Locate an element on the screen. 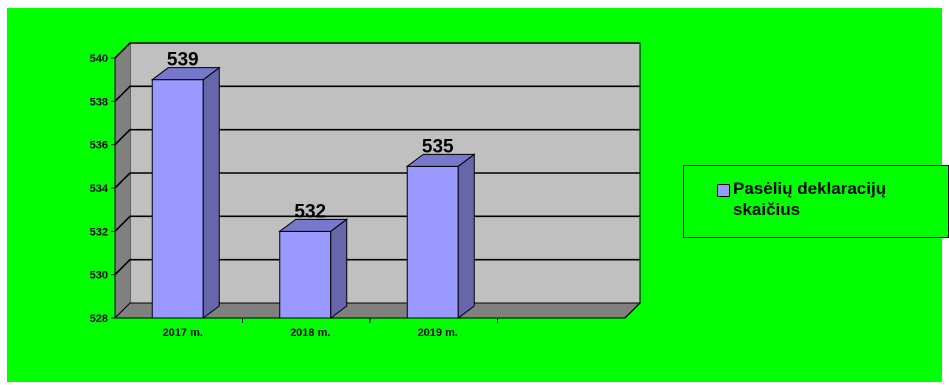 This screenshot has width=949, height=385. data-label: 532 is located at coordinates (310, 211).